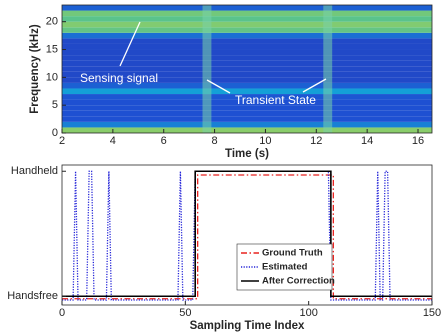 Image resolution: width=443 pixels, height=332 pixels. What do you see at coordinates (265, 141) in the screenshot?
I see `x-tick-label: 10` at bounding box center [265, 141].